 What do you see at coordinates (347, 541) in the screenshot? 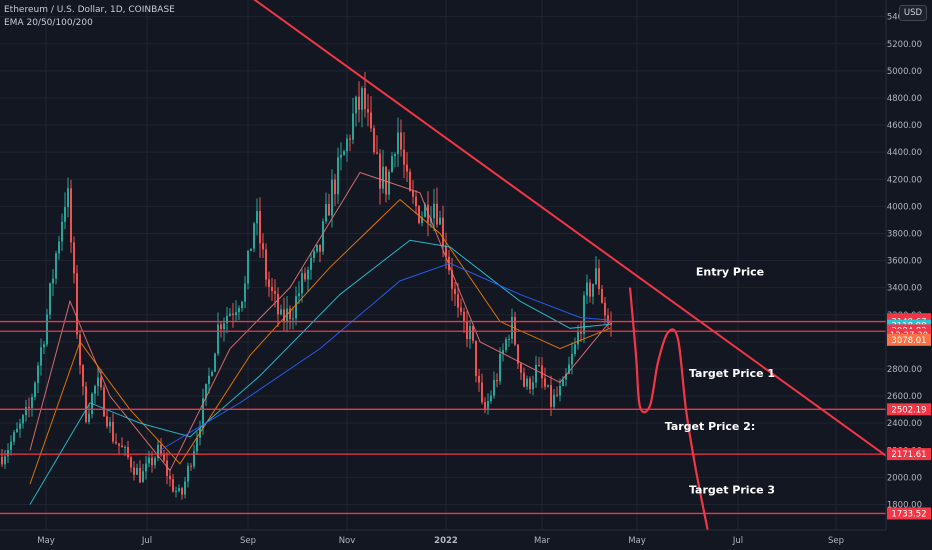
I see `x-tick-label: Nov` at bounding box center [347, 541].